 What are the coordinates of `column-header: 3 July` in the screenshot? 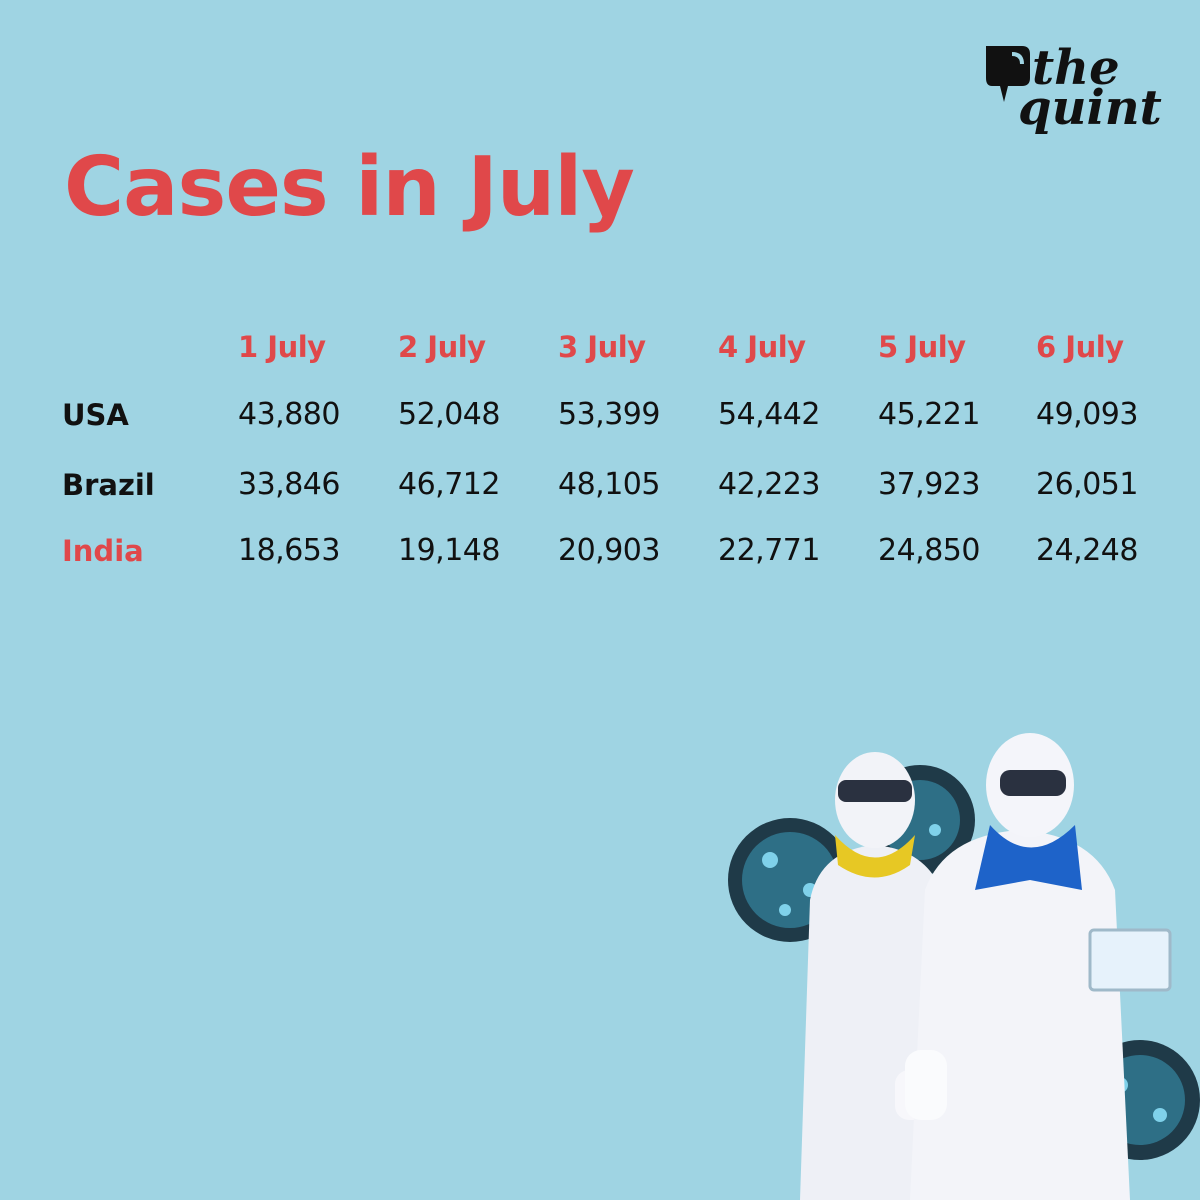 It's located at (602, 347).